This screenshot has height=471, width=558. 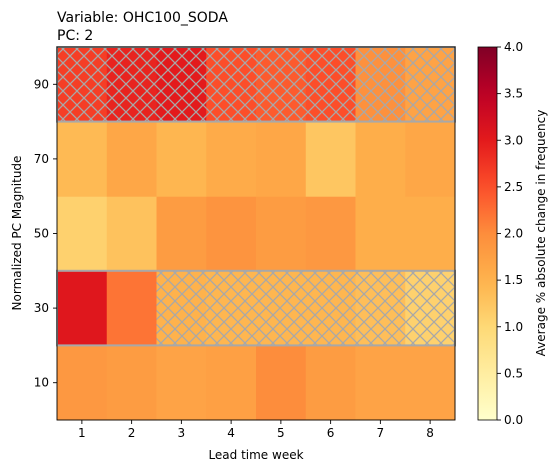 I want to click on colorbar-tick-label: 2.0, so click(x=513, y=234).